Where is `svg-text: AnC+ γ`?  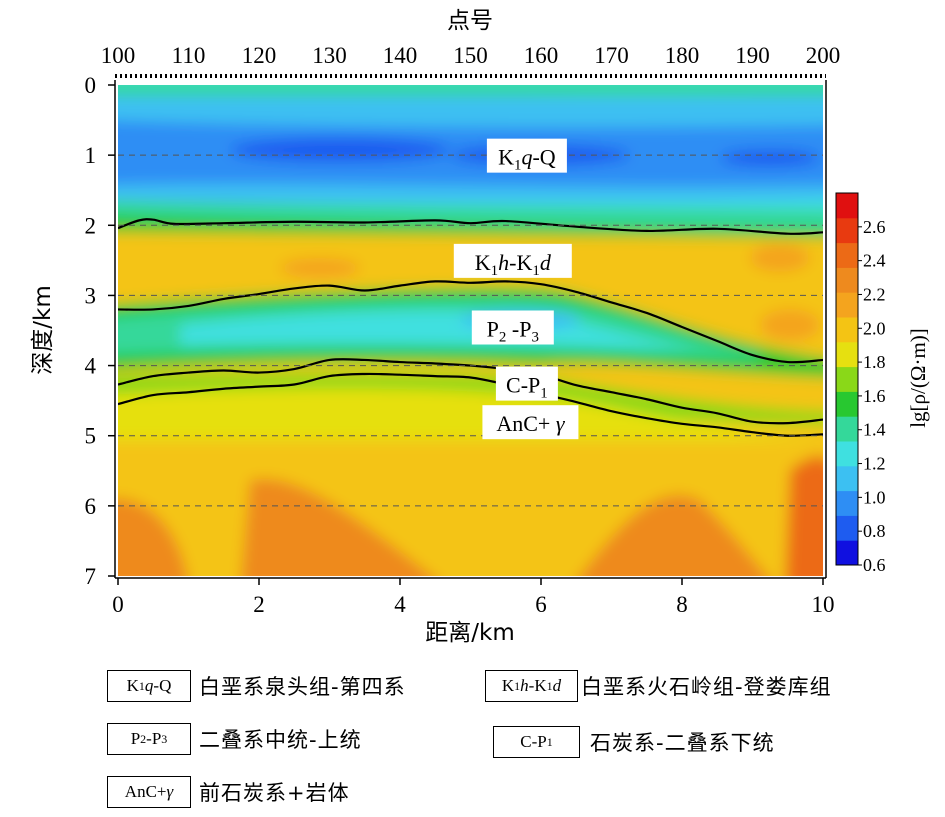 svg-text: AnC+ γ is located at coordinates (530, 423).